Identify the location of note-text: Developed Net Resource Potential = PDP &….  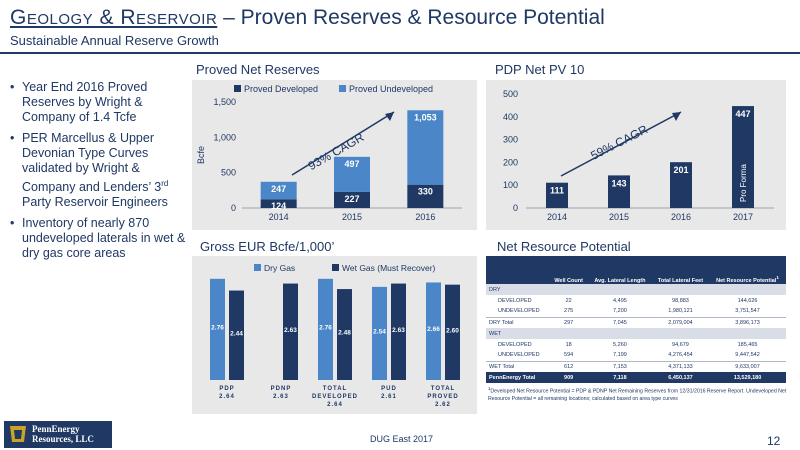
(637, 395).